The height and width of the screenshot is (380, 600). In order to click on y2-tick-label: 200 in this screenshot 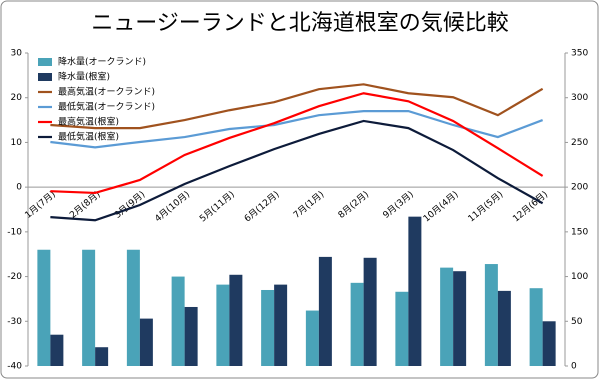, I will do `click(579, 188)`.